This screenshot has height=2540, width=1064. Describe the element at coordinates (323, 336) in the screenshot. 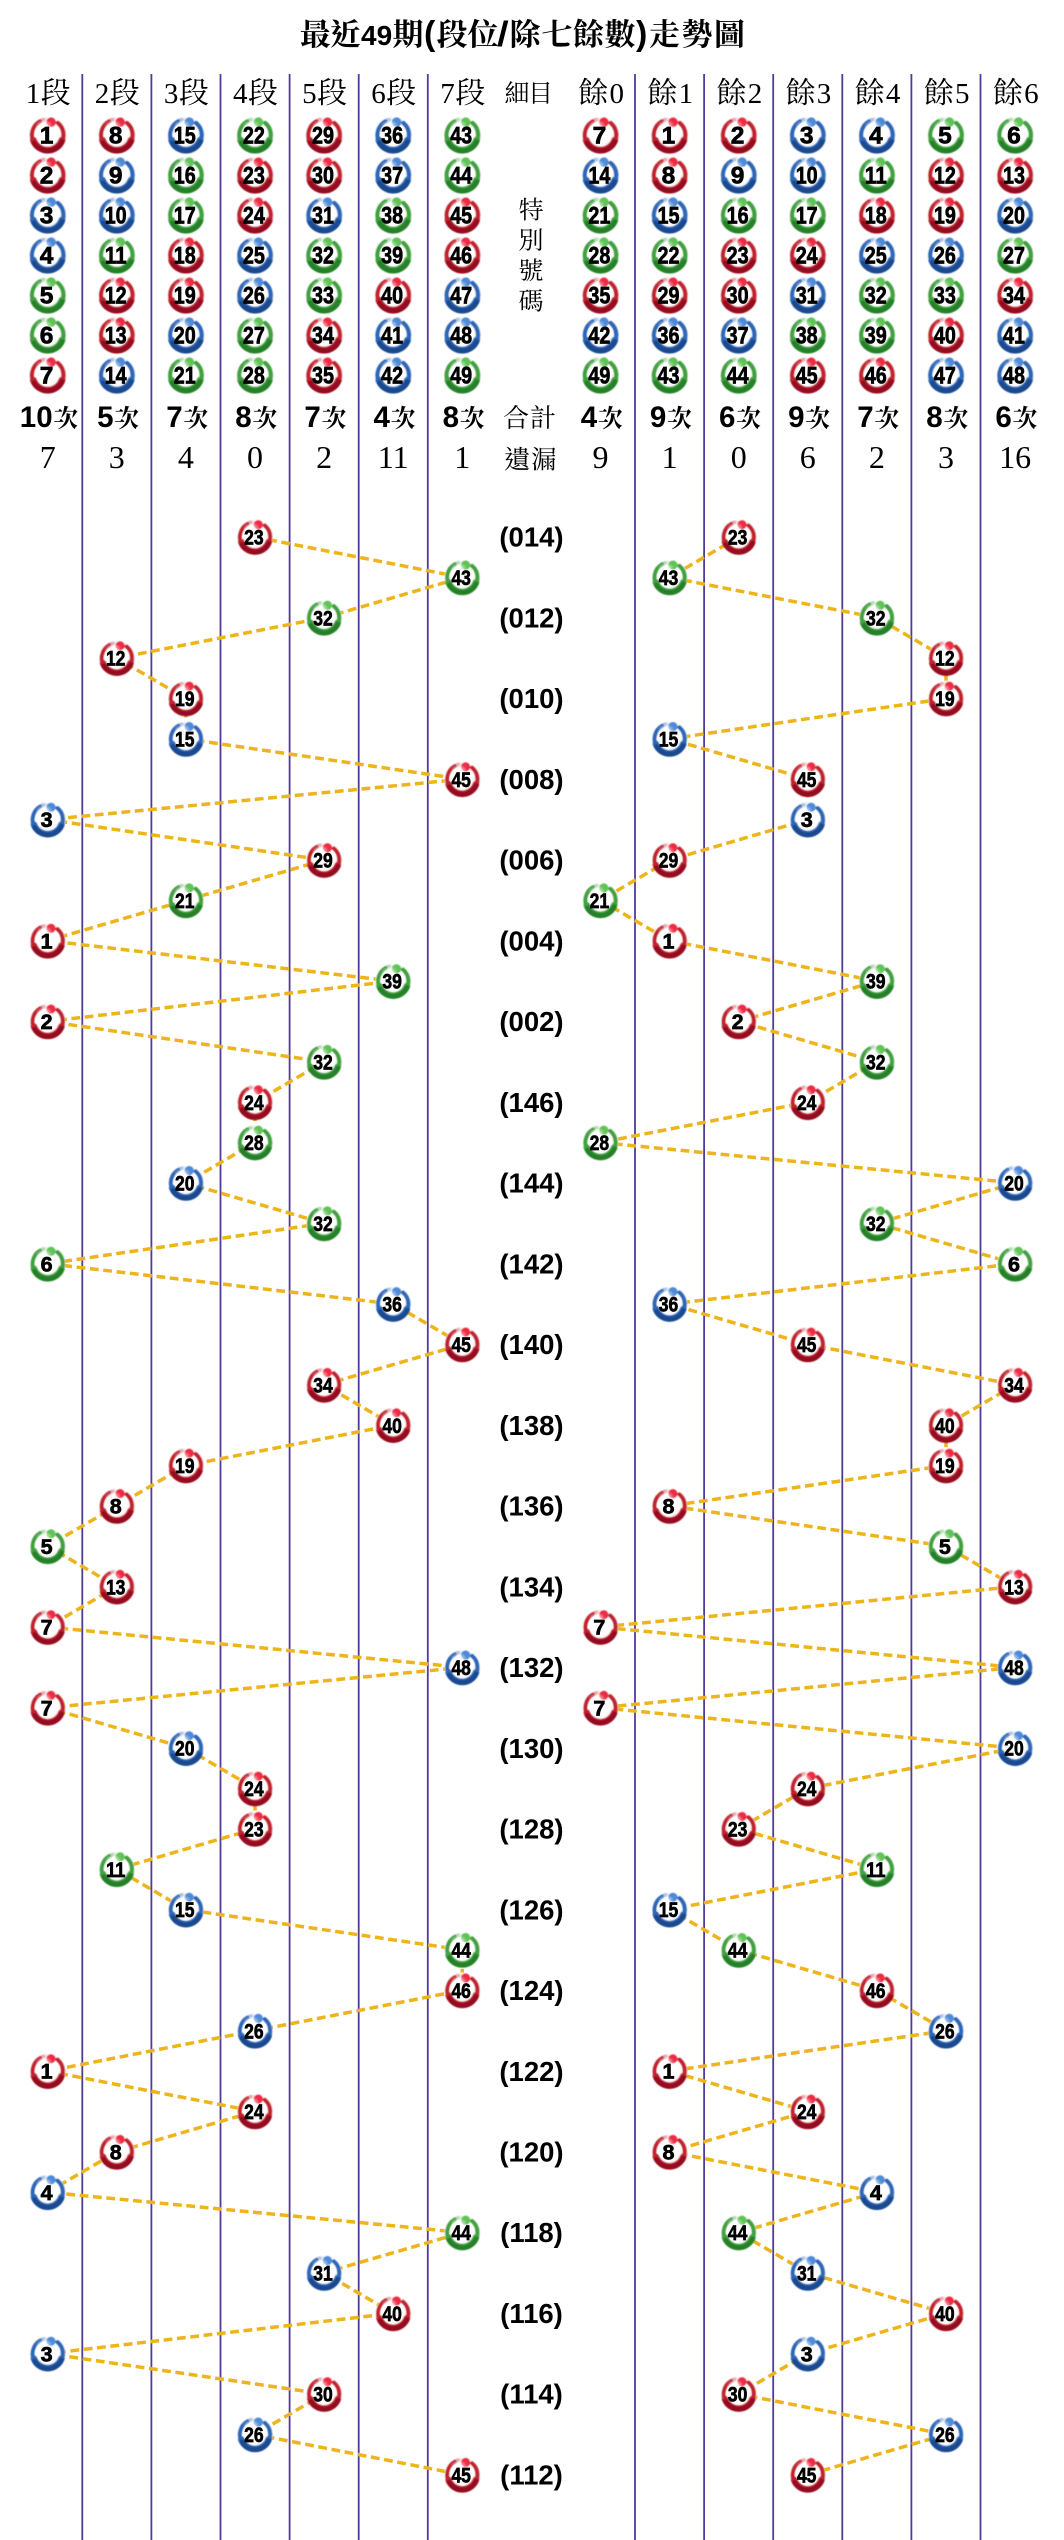

I see `svg-text: 34` at that location.